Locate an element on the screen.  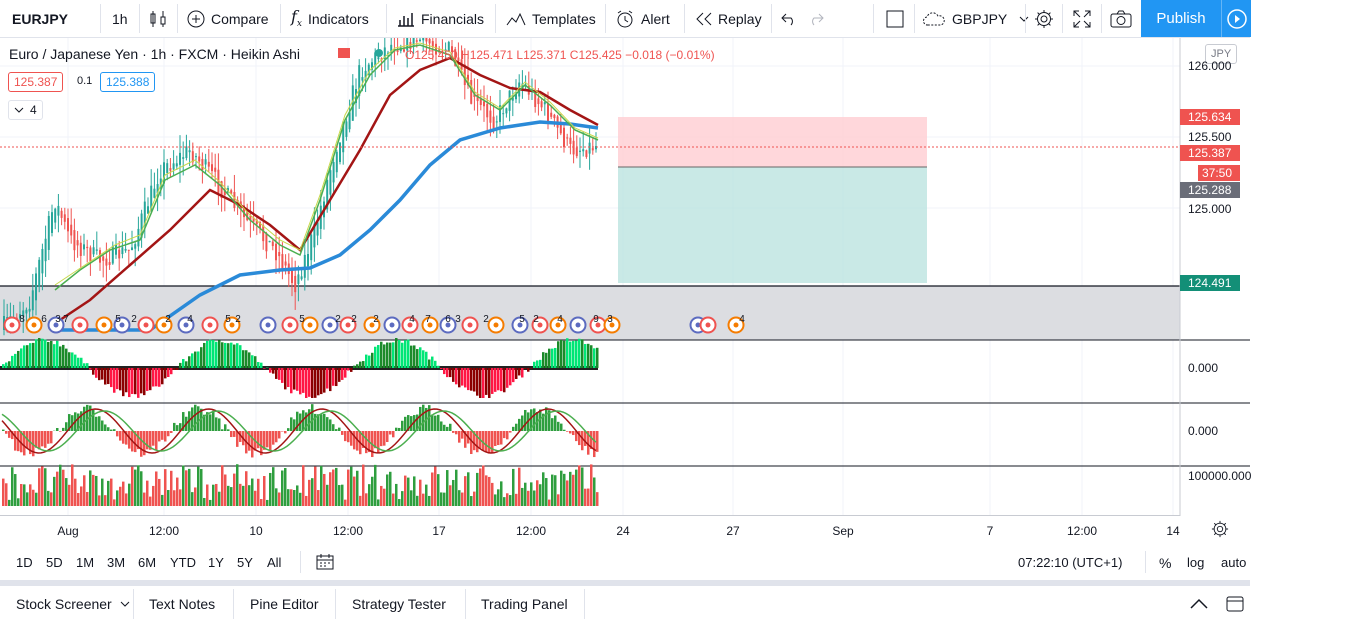
undo-button is located at coordinates (789, 18).